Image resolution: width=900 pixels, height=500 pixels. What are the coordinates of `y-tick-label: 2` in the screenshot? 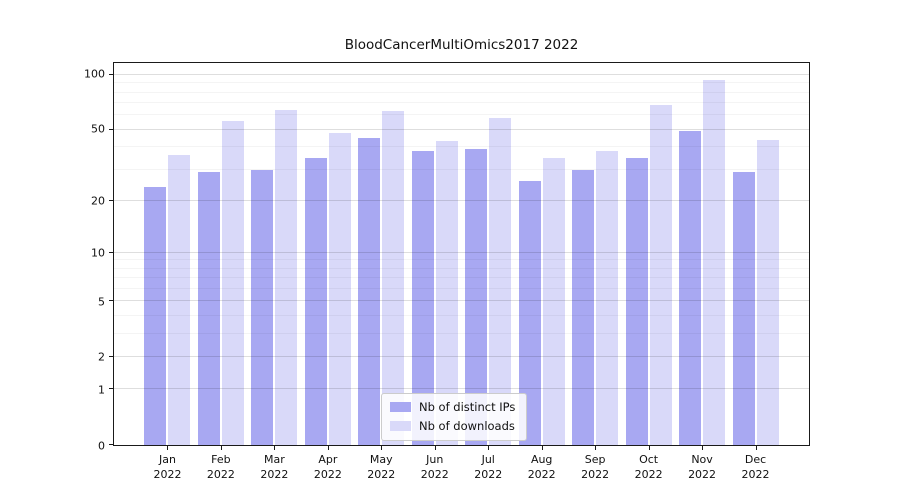 It's located at (101, 357).